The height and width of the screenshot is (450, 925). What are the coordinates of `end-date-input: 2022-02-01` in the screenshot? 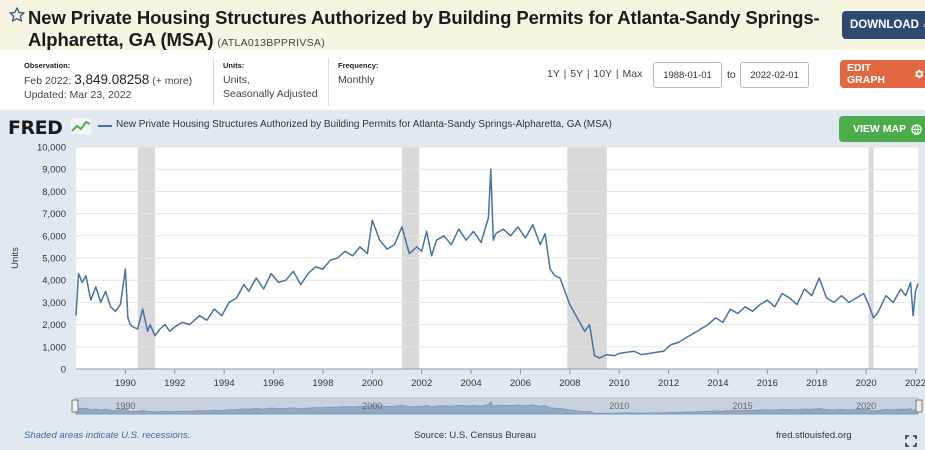 It's located at (774, 75).